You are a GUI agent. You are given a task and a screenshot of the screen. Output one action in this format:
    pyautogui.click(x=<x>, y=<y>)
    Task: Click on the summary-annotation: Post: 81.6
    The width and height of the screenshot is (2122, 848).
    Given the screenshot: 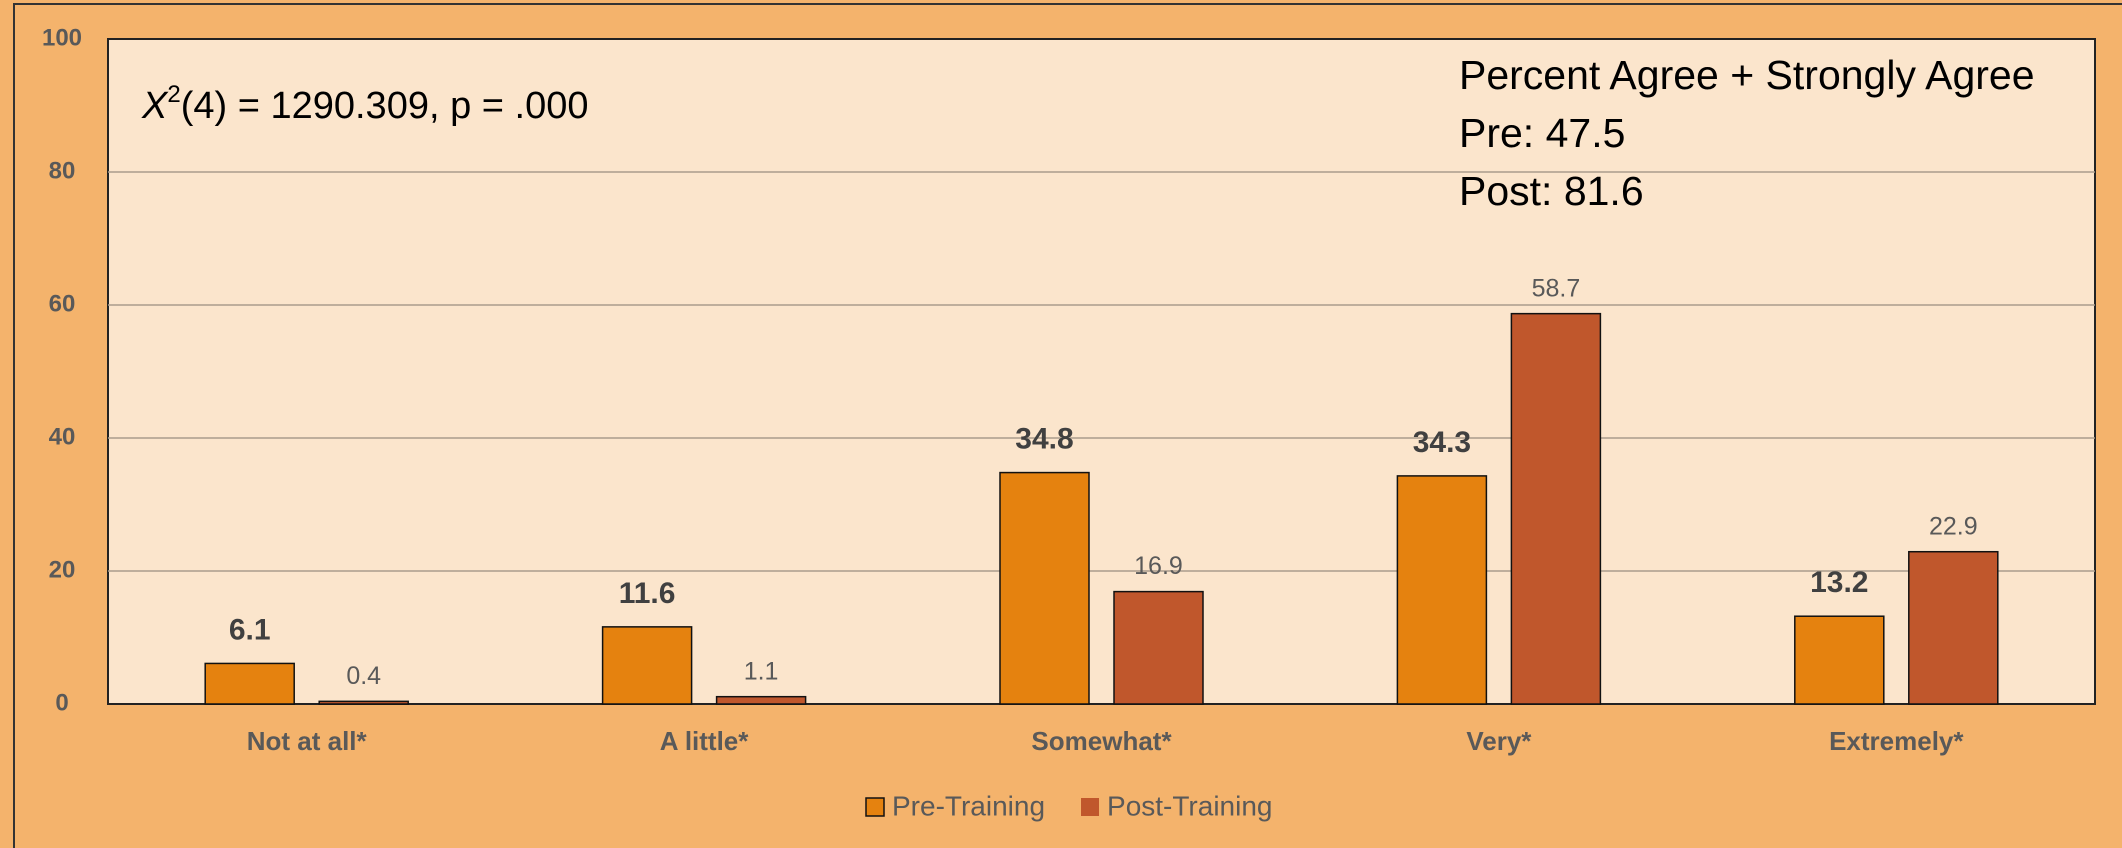 What is the action you would take?
    pyautogui.click(x=1551, y=191)
    